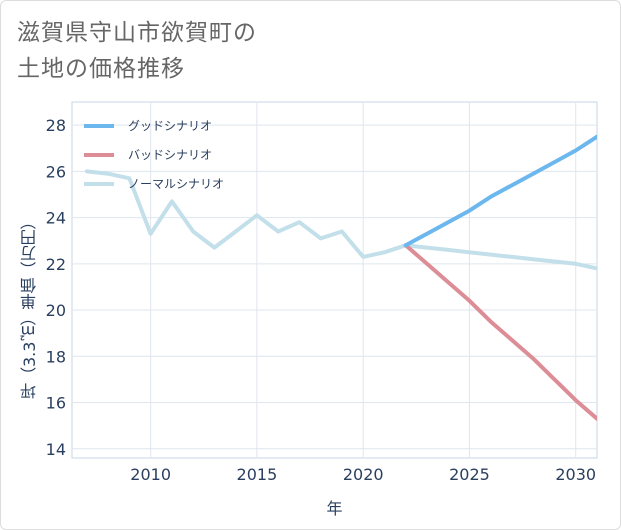 The image size is (621, 530). I want to click on y-tick-label: 20, so click(56, 310).